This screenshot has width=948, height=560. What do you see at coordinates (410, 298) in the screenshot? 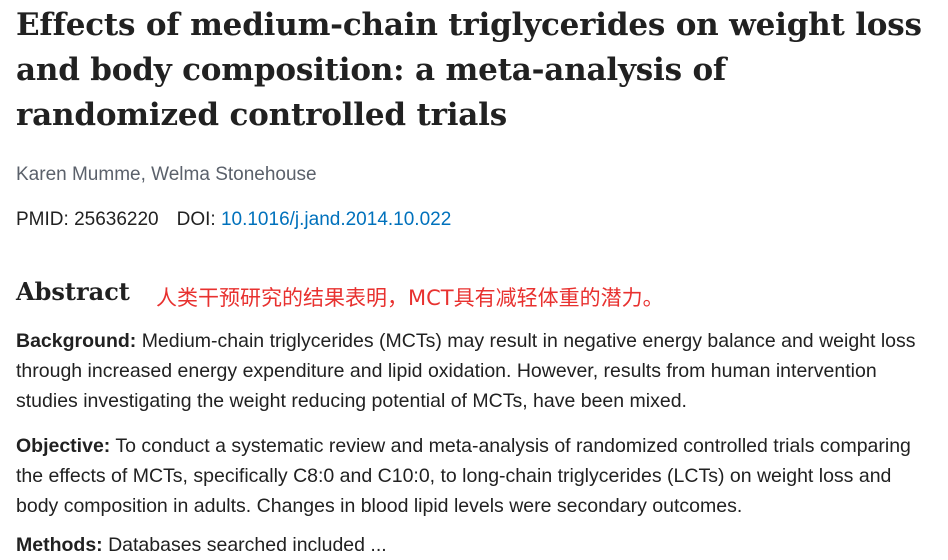
I see `chinese-annotation: 人类干预研究的结果表明，MCT具有减轻体重的潜力。` at bounding box center [410, 298].